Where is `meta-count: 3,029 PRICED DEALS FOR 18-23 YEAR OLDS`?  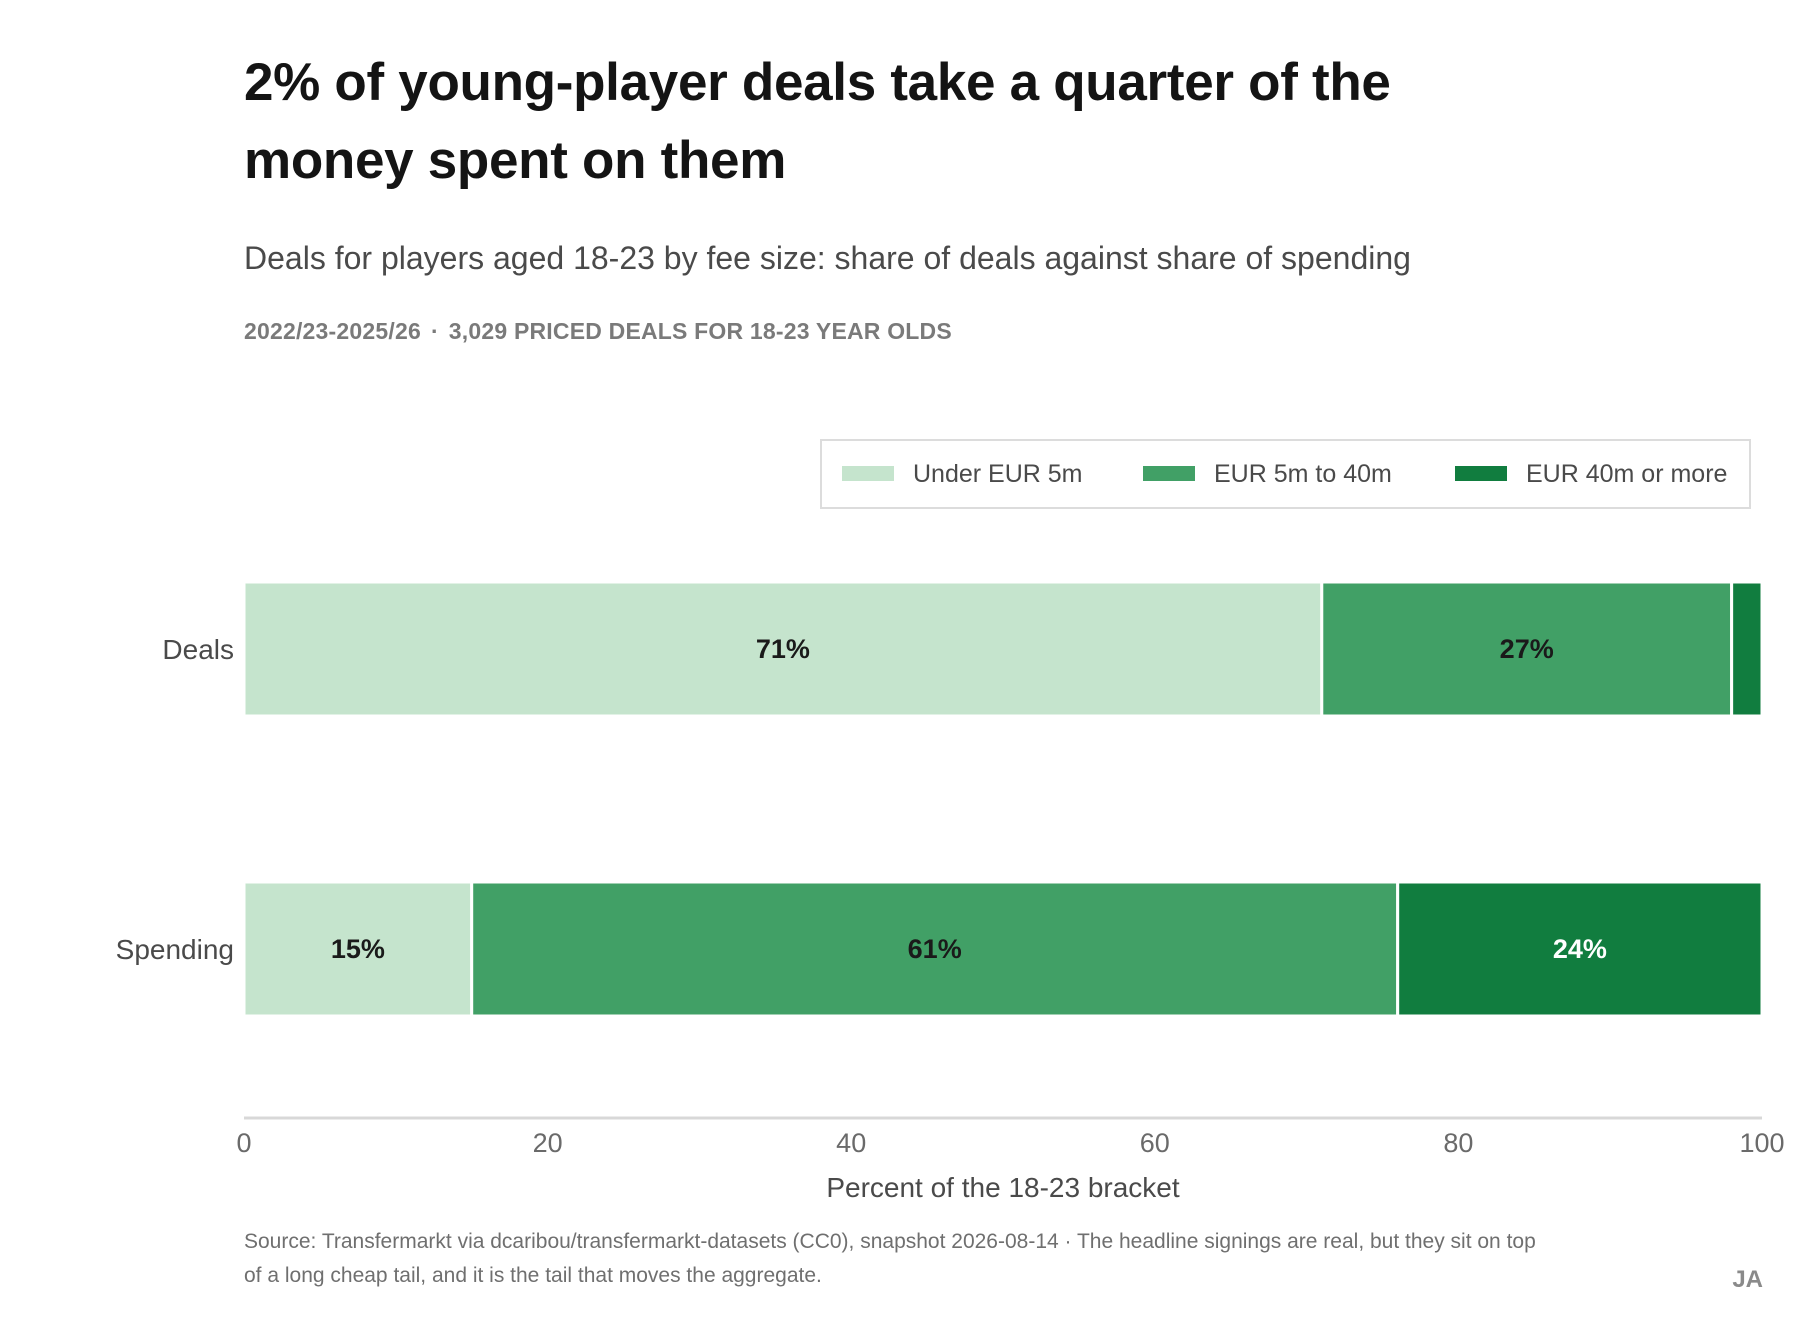
meta-count: 3,029 PRICED DEALS FOR 18-23 YEAR OLDS is located at coordinates (700, 331).